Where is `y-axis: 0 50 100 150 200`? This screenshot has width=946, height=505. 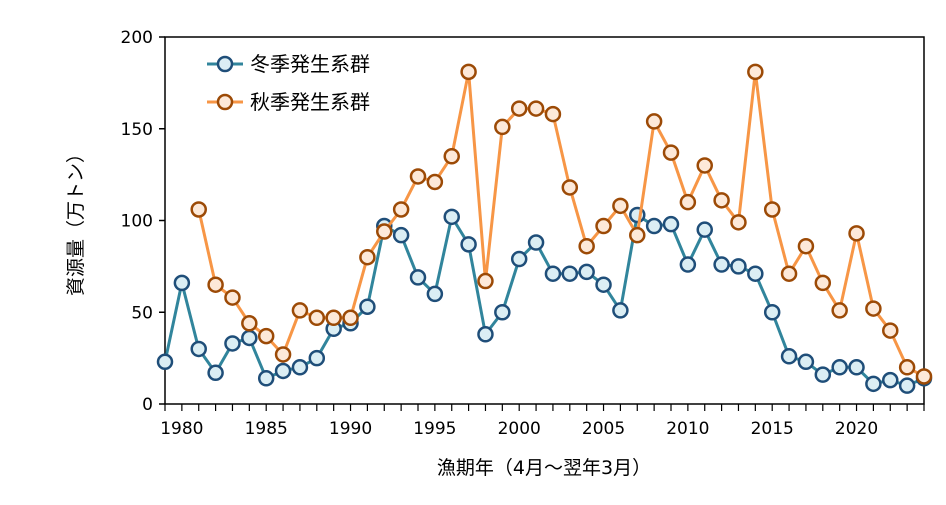
y-axis: 0 50 100 150 200 is located at coordinates (143, 221).